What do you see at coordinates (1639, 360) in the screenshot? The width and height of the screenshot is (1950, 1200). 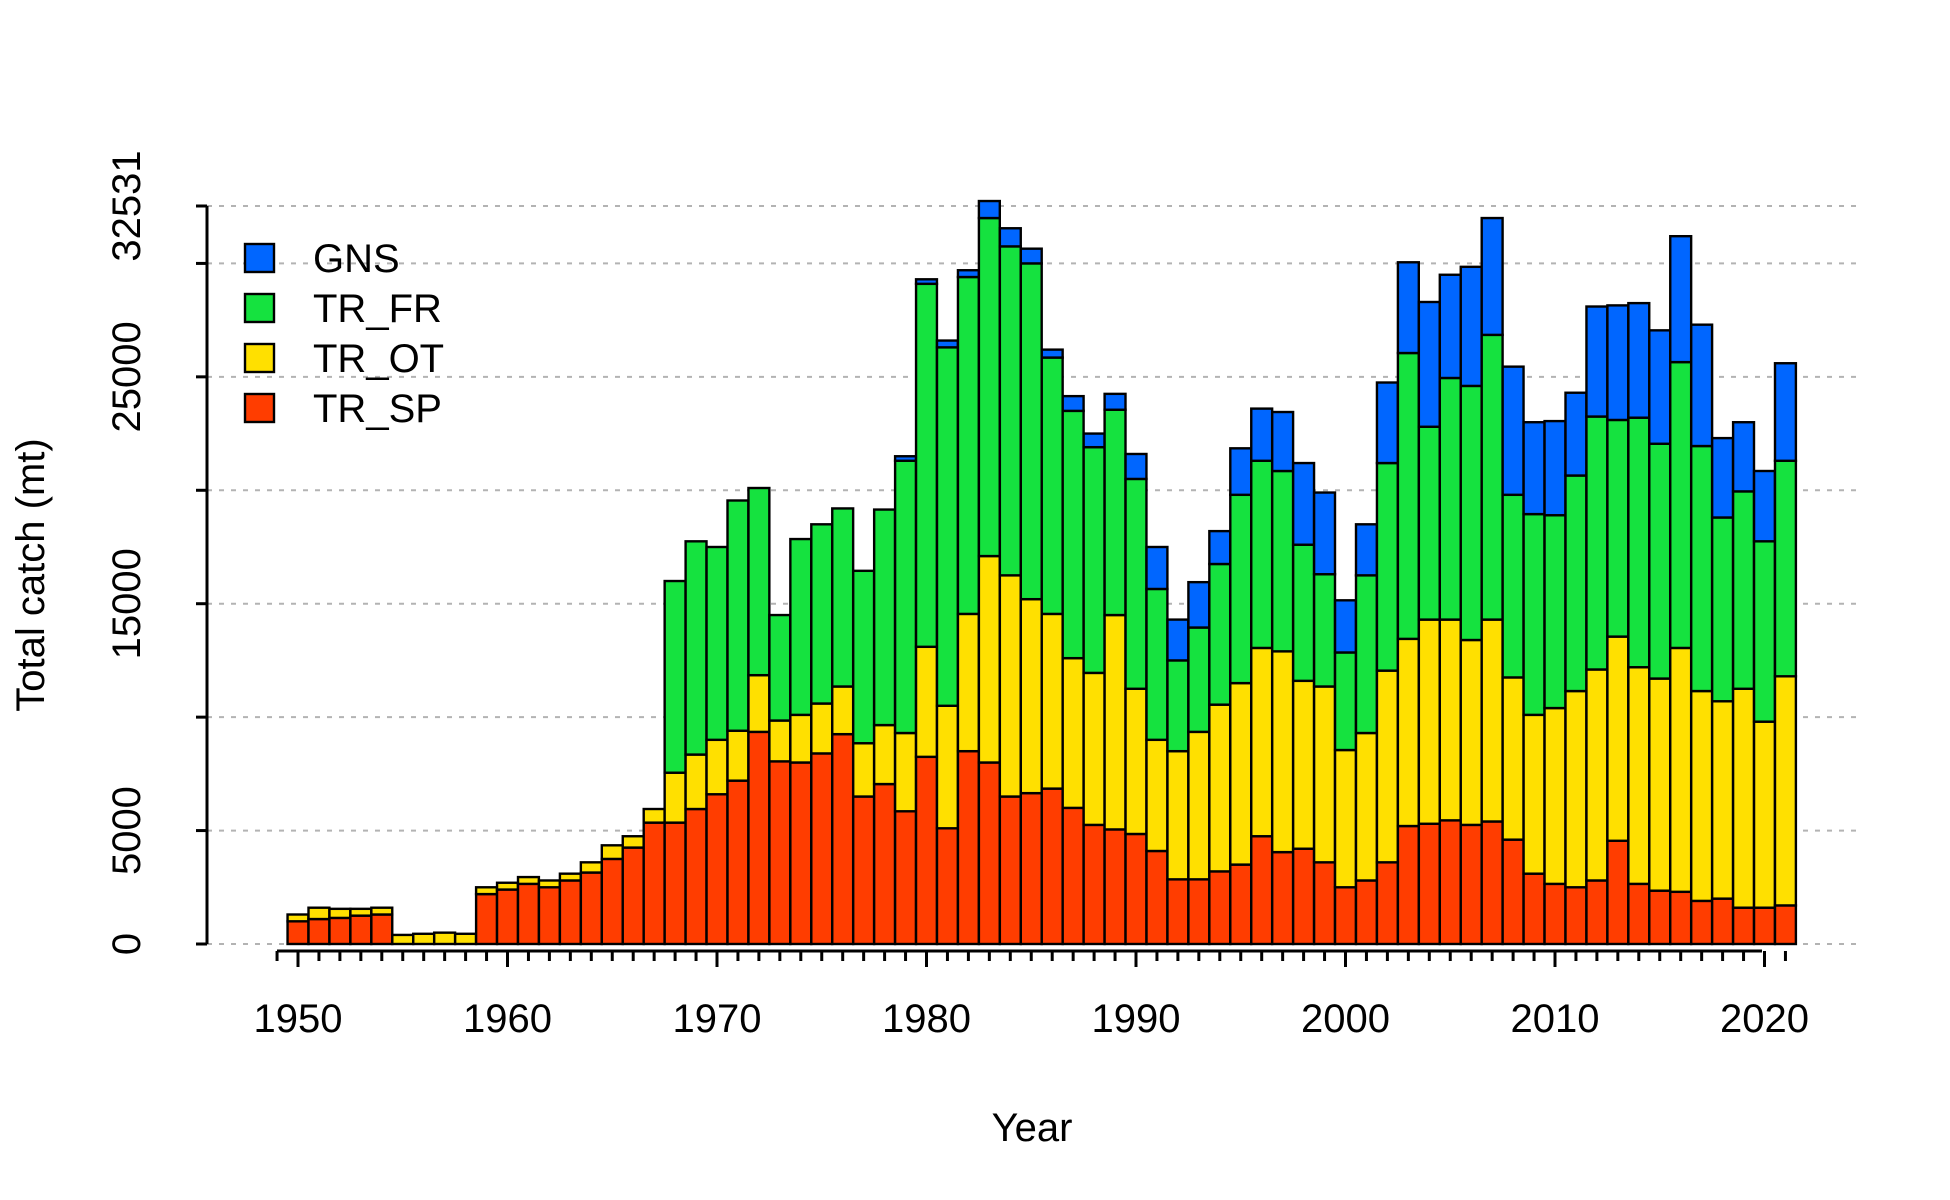 I see `bar-gns-2014` at bounding box center [1639, 360].